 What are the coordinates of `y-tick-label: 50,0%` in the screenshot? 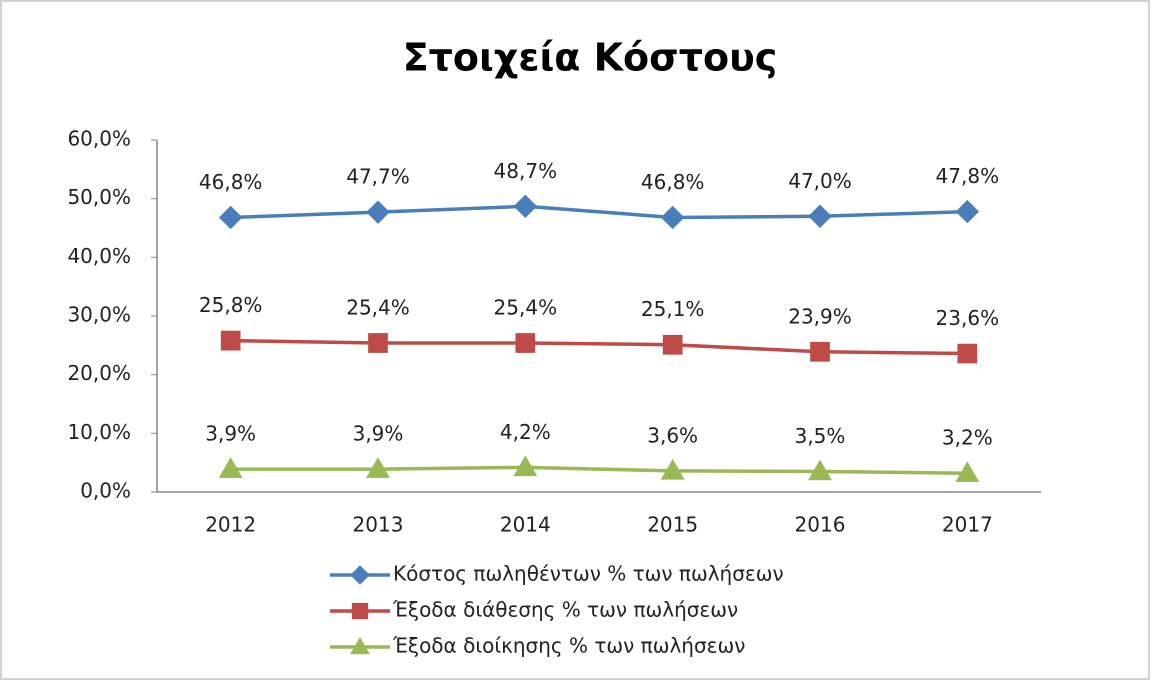 It's located at (99, 197).